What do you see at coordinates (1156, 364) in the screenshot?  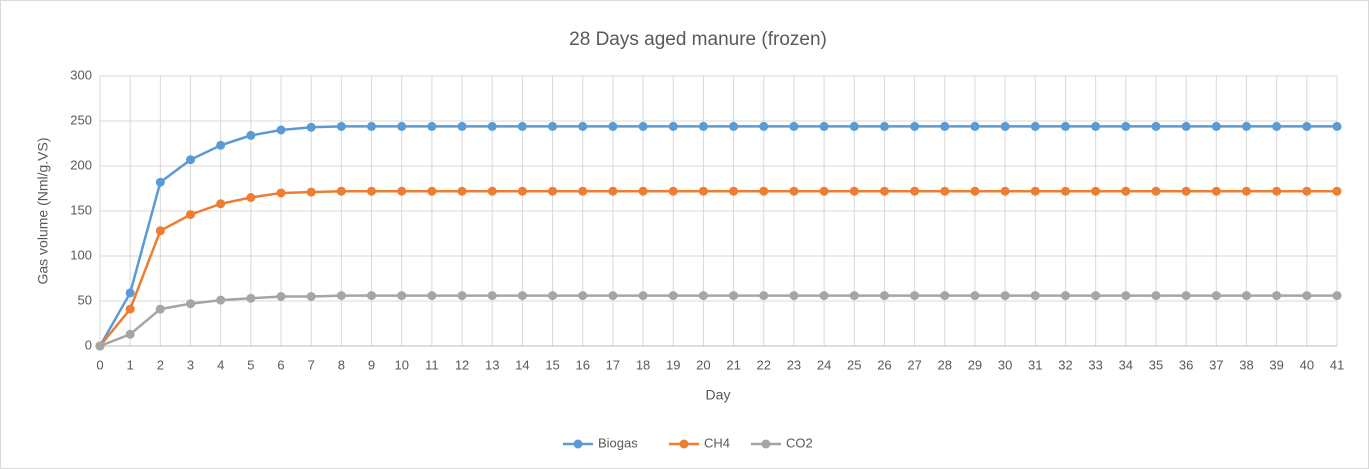 I see `x-tick-label: 35` at bounding box center [1156, 364].